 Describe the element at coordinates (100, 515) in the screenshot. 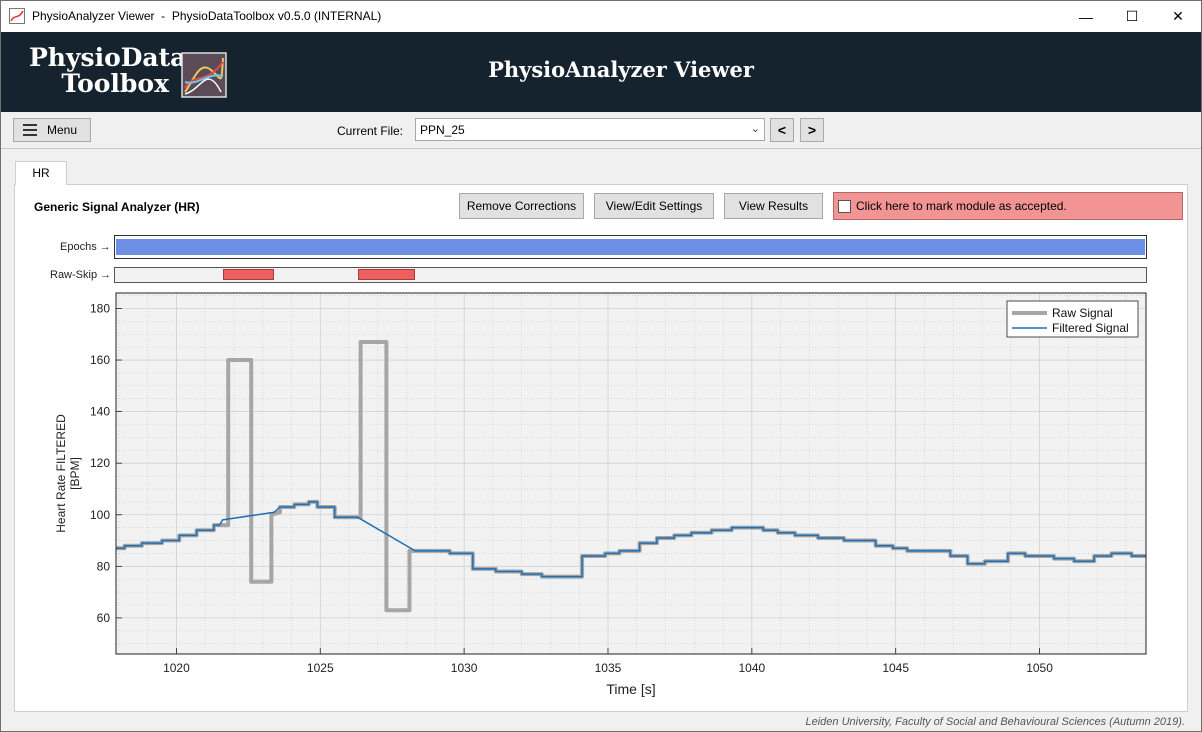

I see `y-tick-label: 100` at that location.